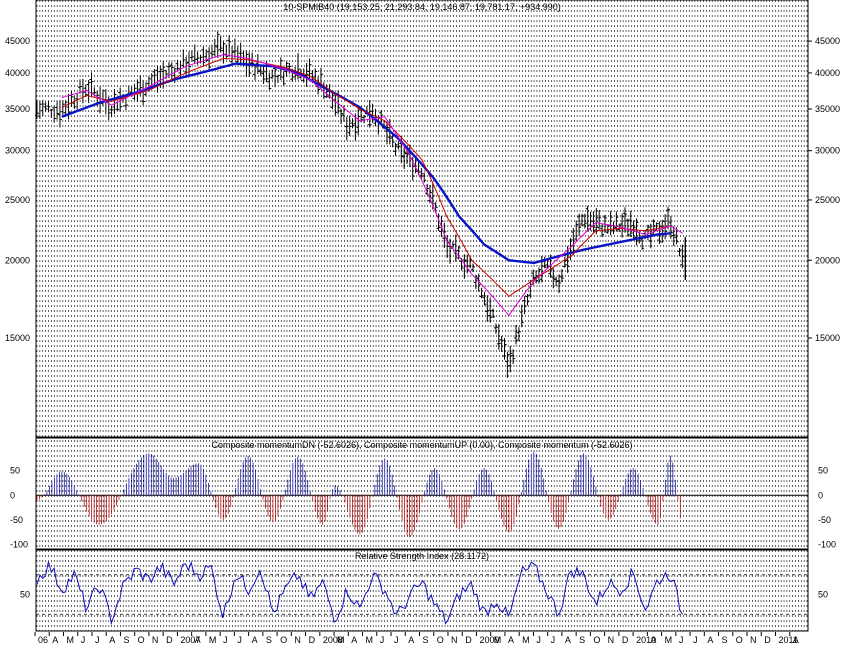 The width and height of the screenshot is (845, 651). What do you see at coordinates (360, 593) in the screenshot?
I see `rsi-line` at bounding box center [360, 593].